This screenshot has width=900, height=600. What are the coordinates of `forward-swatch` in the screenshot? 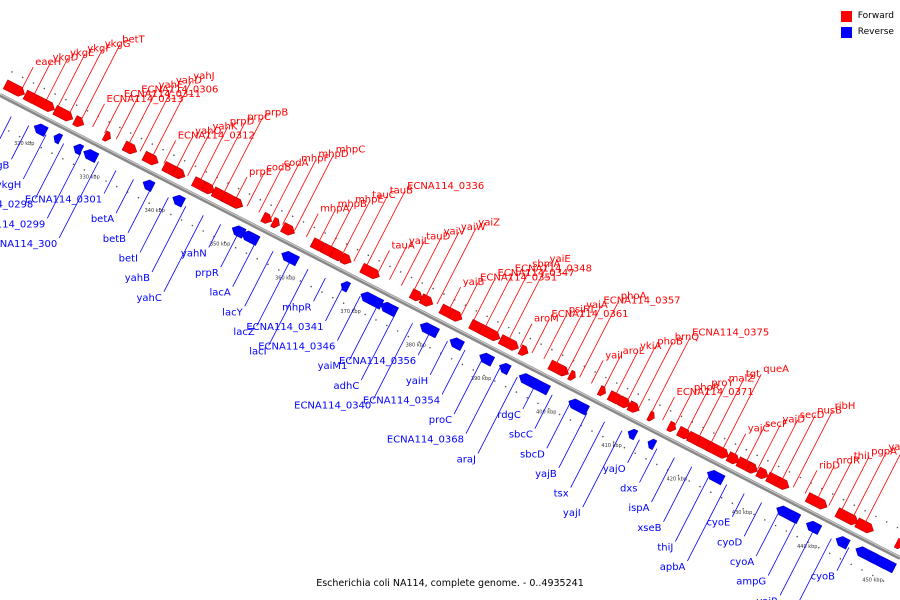 It's located at (846, 16).